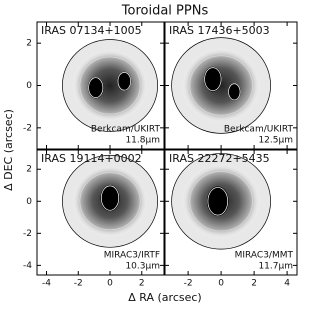  Describe the element at coordinates (275, 141) in the screenshot. I see `wavelength: 12.5μm` at that location.